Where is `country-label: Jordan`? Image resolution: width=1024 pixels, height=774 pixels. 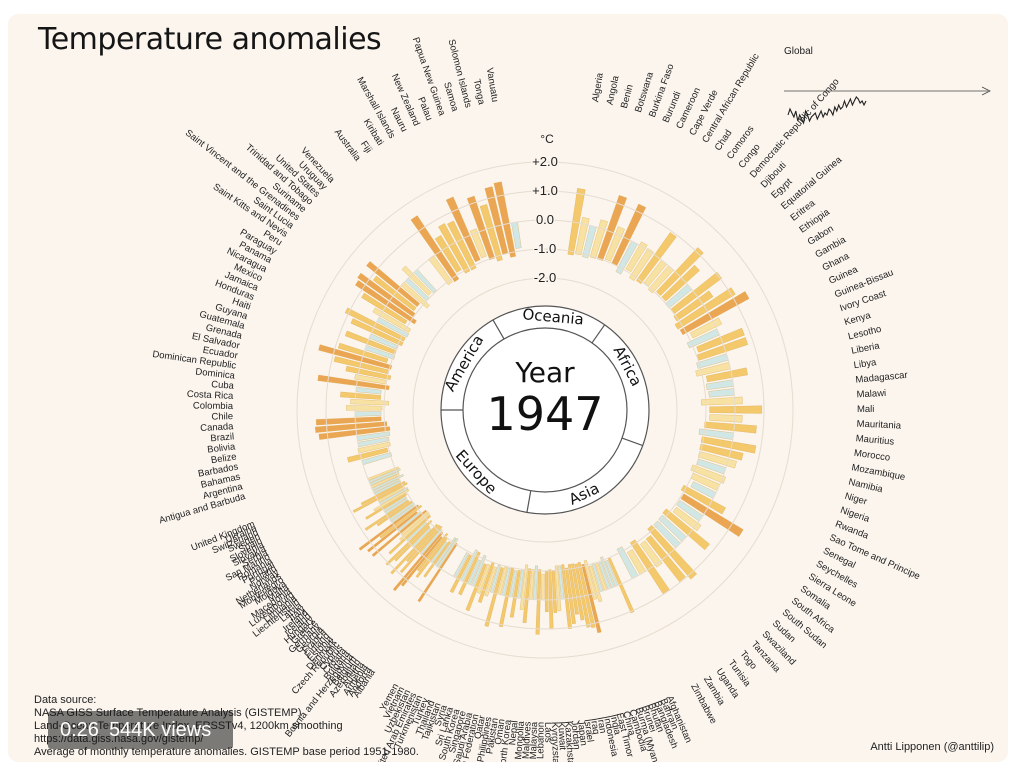 country-label: Jordan is located at coordinates (575, 735).